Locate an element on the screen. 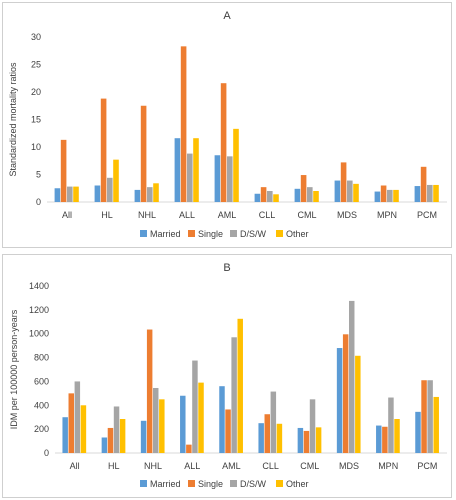 This screenshot has height=500, width=456. chart-b-x-tick-8: MPN is located at coordinates (388, 466).